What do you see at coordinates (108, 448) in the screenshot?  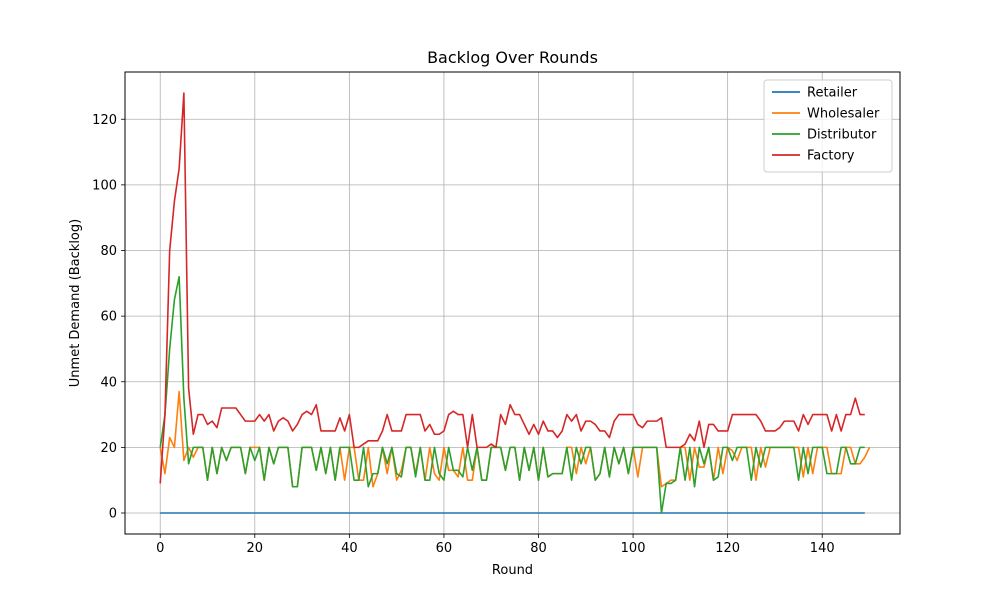 I see `y-tick-label: 20` at bounding box center [108, 448].